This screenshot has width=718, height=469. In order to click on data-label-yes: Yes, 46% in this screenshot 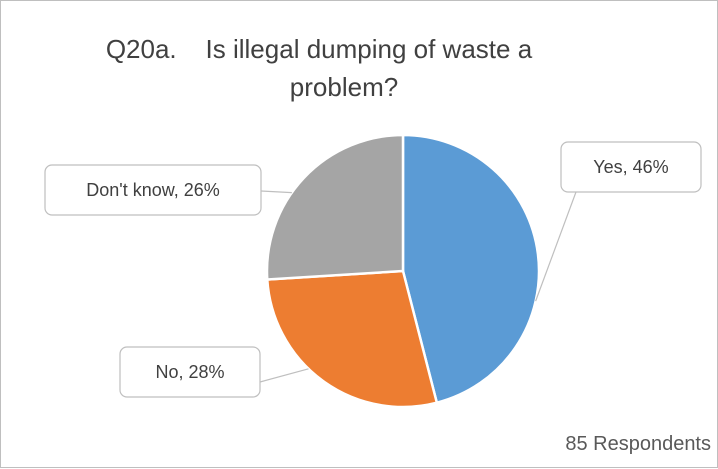, I will do `click(631, 167)`.